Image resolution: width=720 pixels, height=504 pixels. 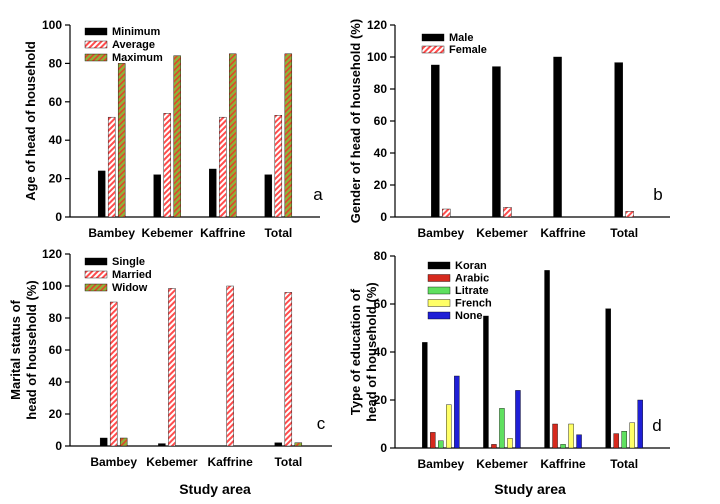 I want to click on legend-label-maximum: Maximum, so click(x=137, y=58).